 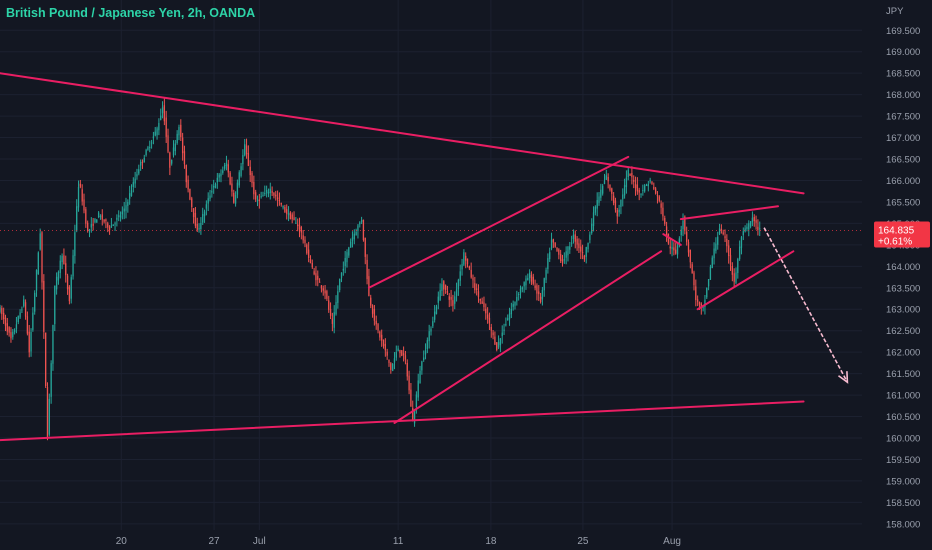 I want to click on time-axis, so click(x=431, y=540).